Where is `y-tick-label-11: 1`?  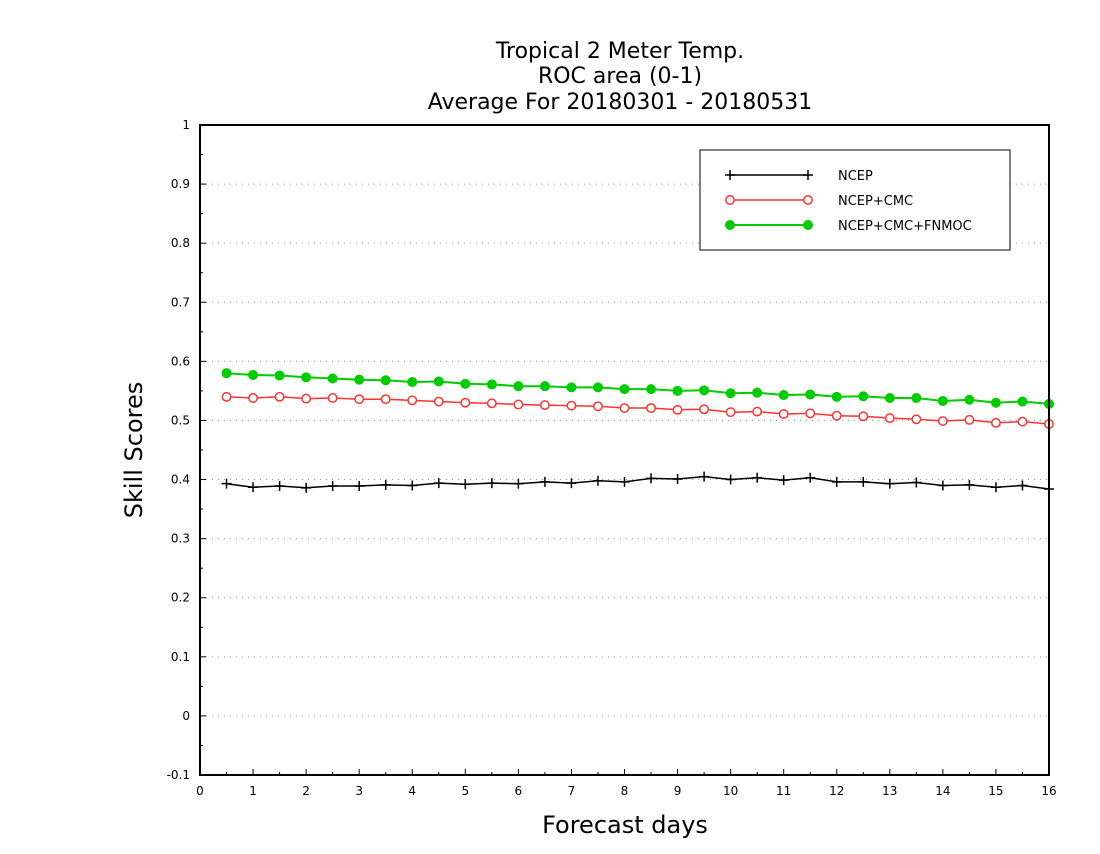
y-tick-label-11: 1 is located at coordinates (186, 125).